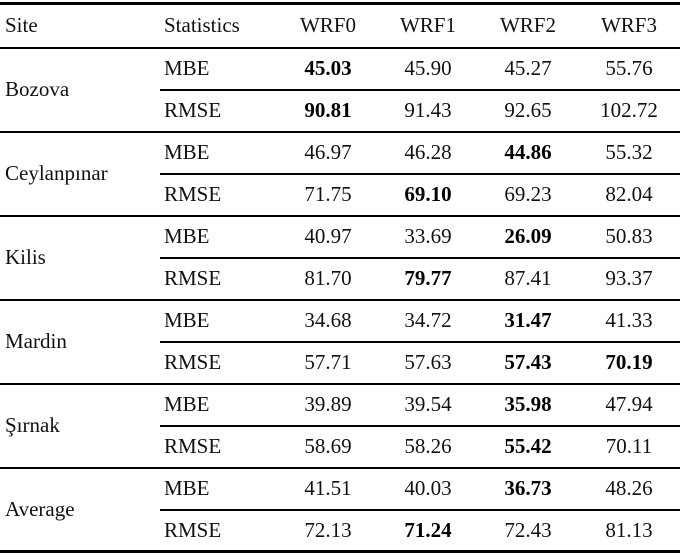  I want to click on value-cell: 70.19, so click(629, 362).